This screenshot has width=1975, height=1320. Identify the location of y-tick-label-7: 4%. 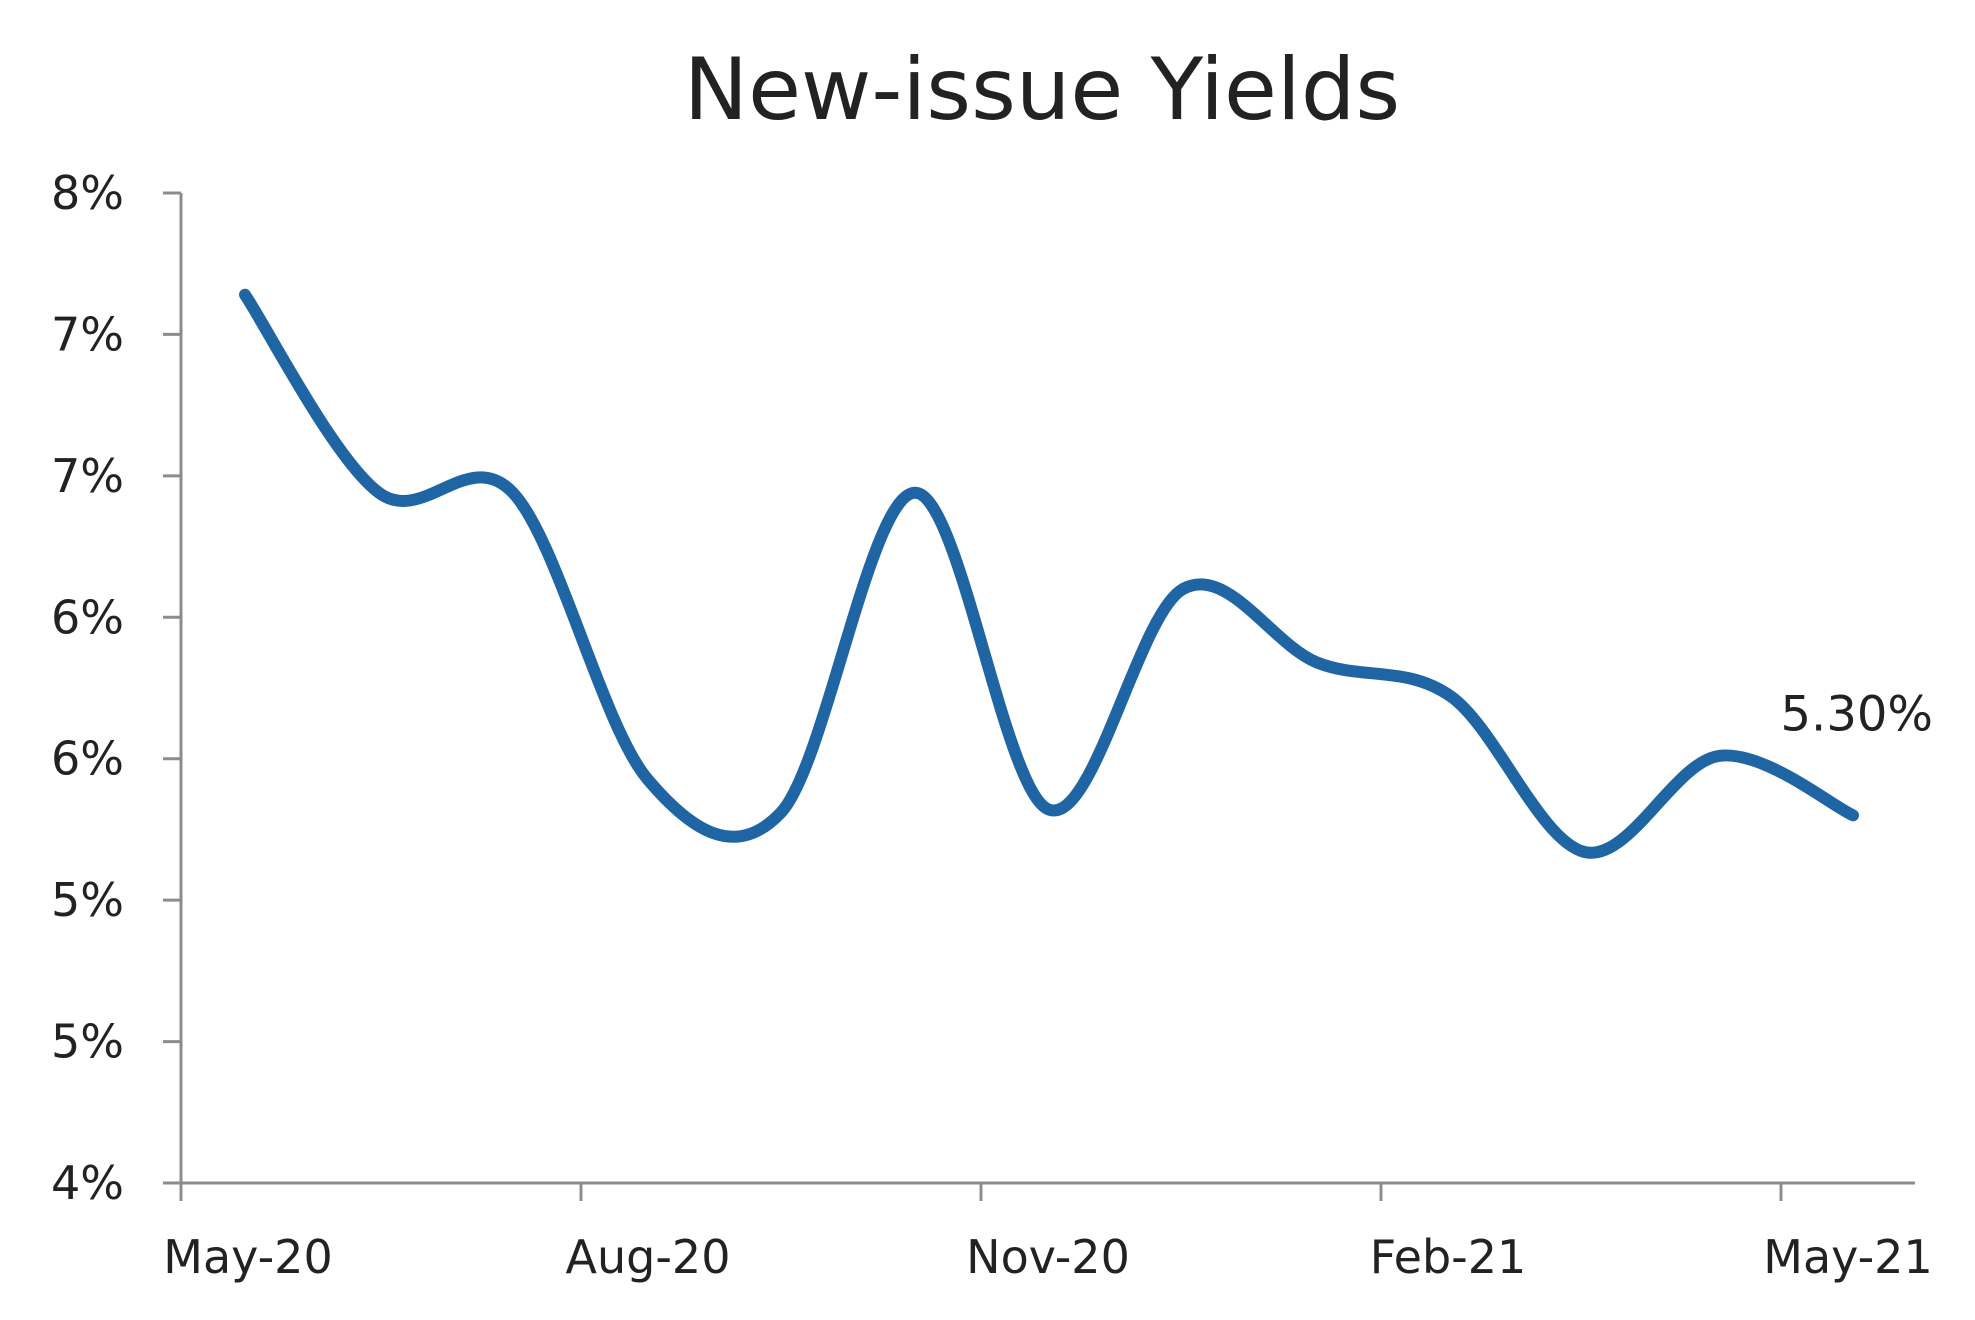
(87, 1183).